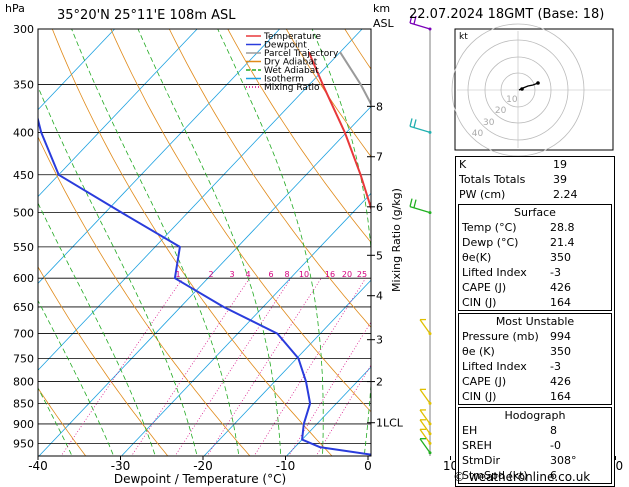 This screenshot has height=487, width=629. Describe the element at coordinates (381, 8) in the screenshot. I see `km-label: km` at that location.